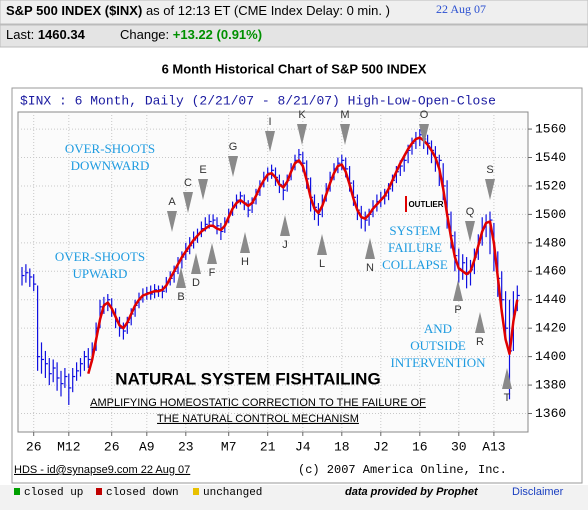  Describe the element at coordinates (144, 34) in the screenshot. I see `change-label: Change:` at that location.